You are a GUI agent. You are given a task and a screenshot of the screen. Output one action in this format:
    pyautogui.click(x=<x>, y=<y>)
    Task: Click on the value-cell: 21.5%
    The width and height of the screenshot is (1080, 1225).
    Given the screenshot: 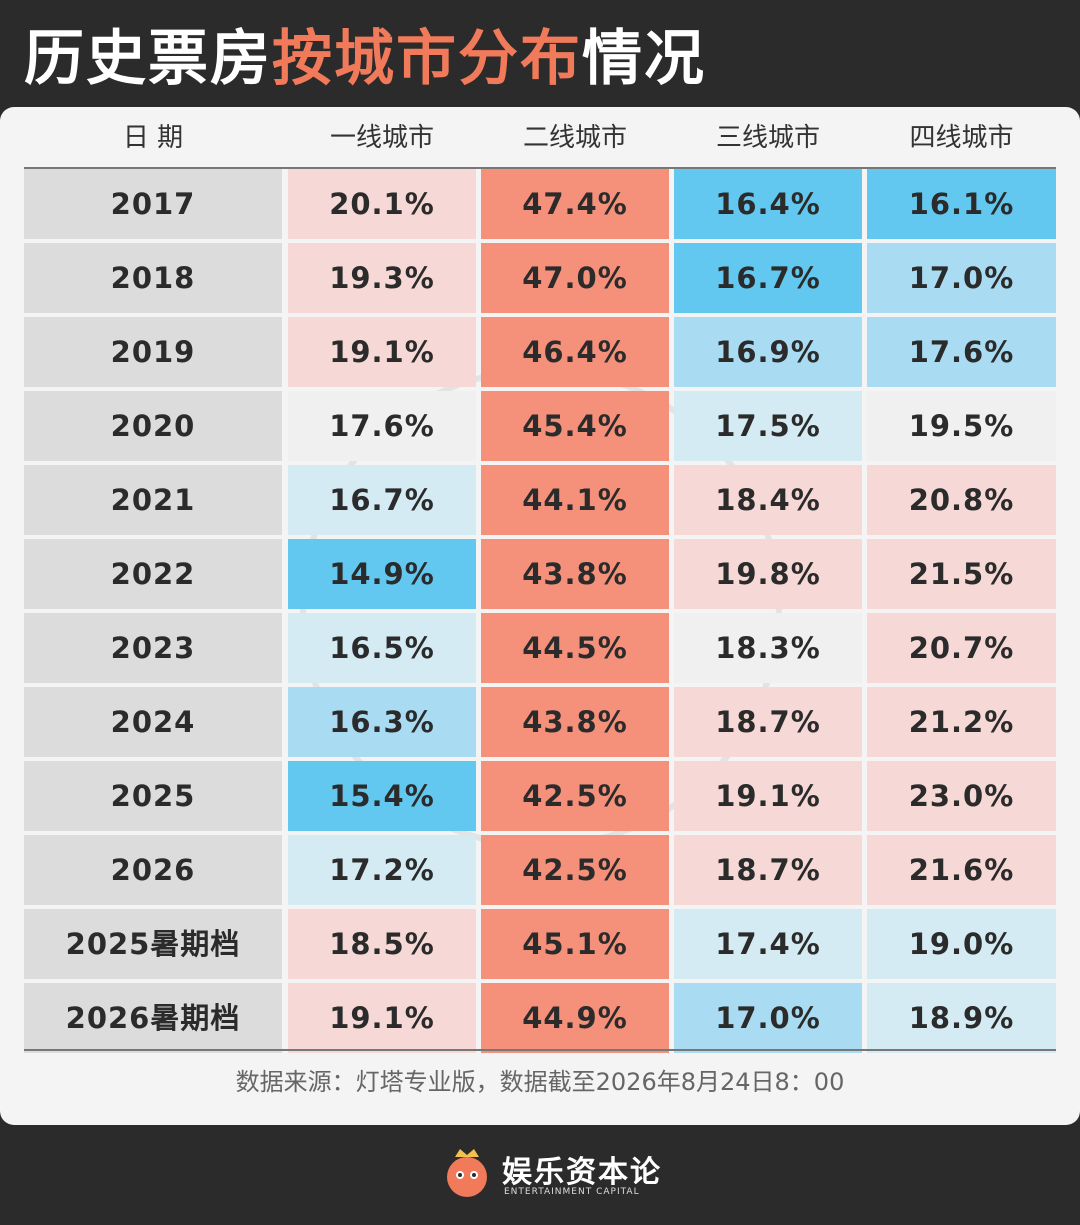 What is the action you would take?
    pyautogui.click(x=961, y=574)
    